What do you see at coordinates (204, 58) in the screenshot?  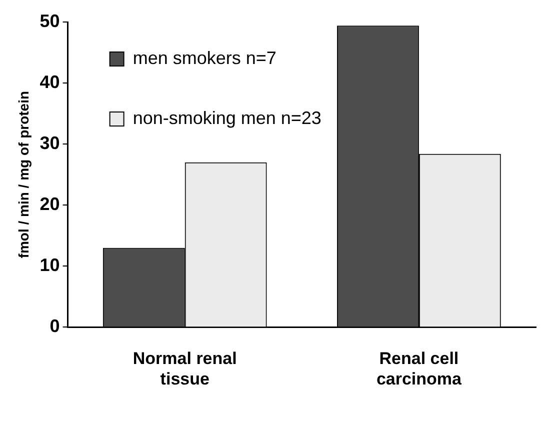 I see `legend-label: men smokers n=7` at bounding box center [204, 58].